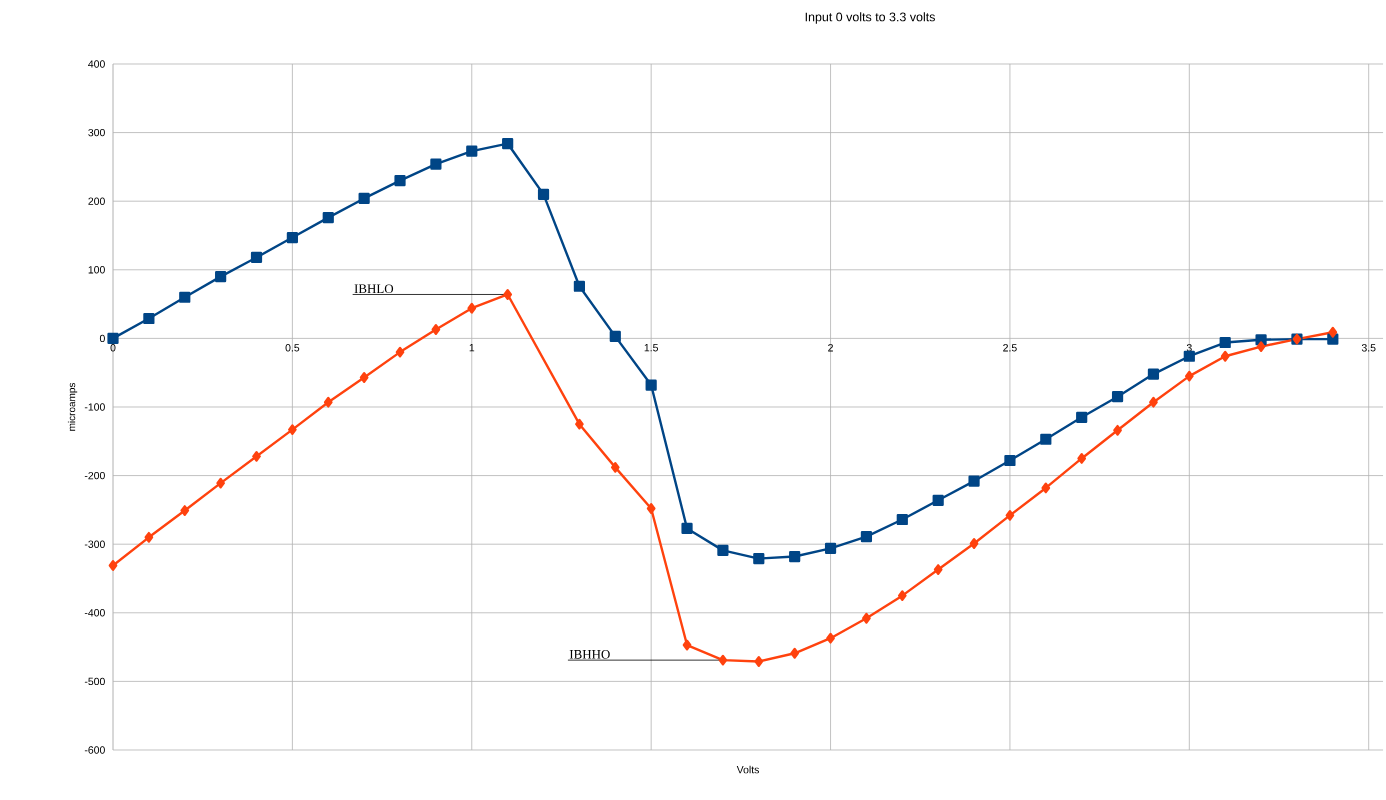 The height and width of the screenshot is (800, 1386). What do you see at coordinates (472, 348) in the screenshot?
I see `x-tick-label: 1` at bounding box center [472, 348].